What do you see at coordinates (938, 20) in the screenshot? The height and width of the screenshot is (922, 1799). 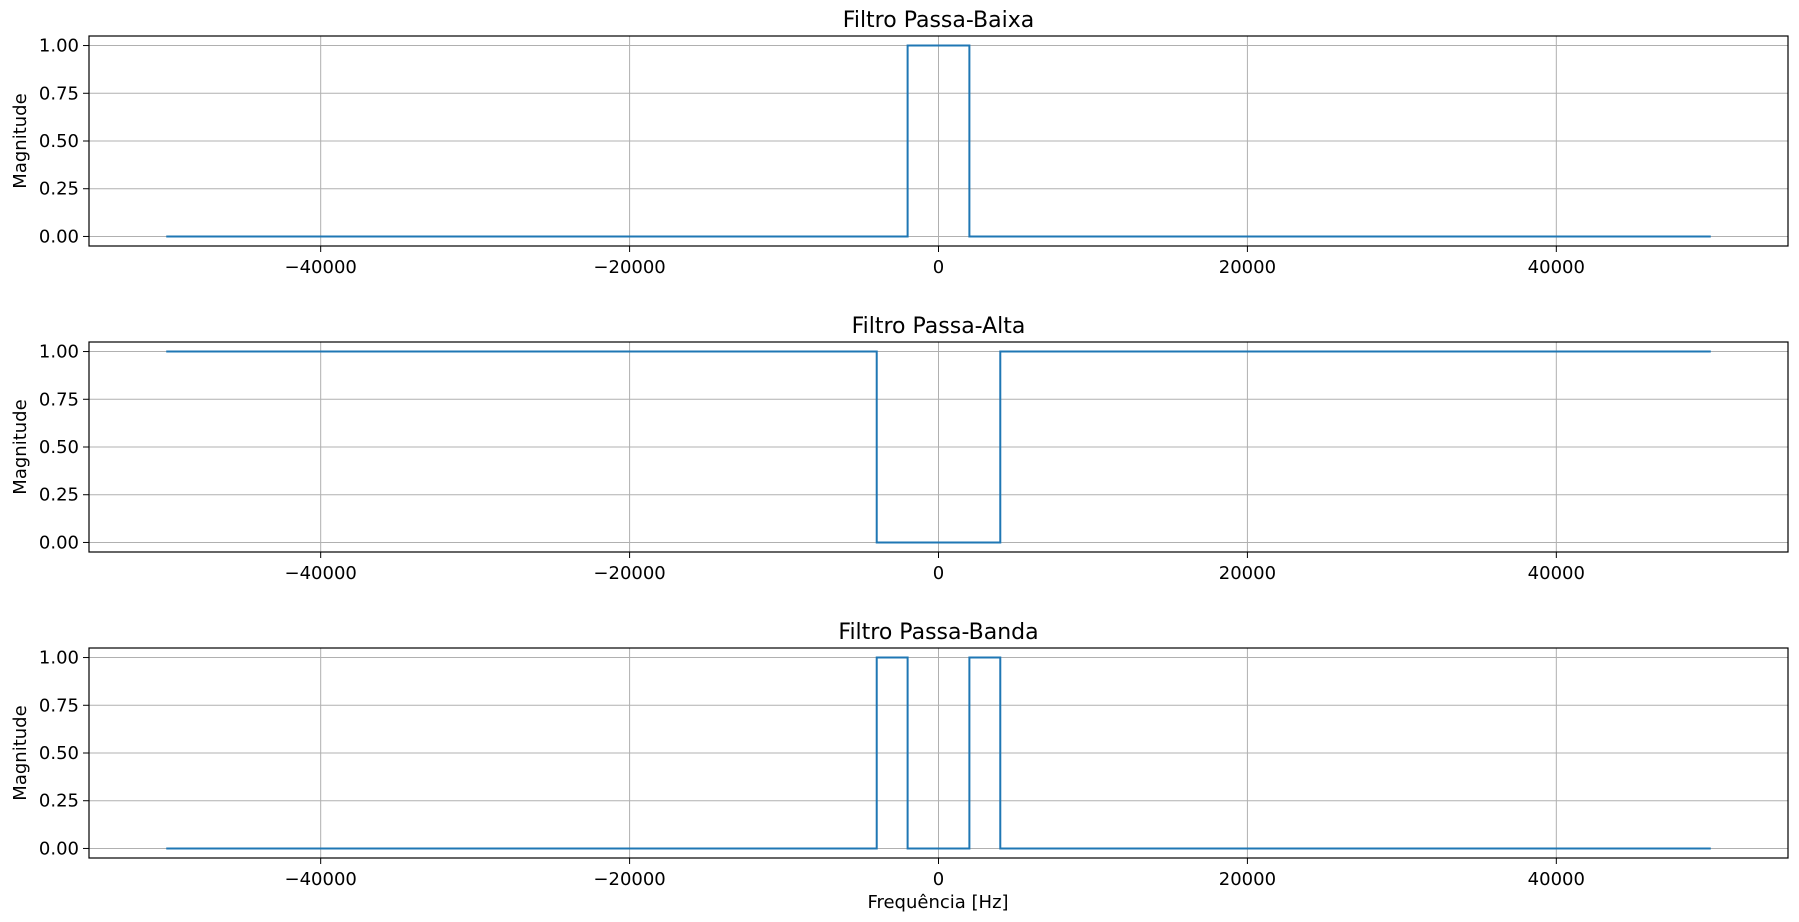 I see `subplot-title: Filtro Passa-Baixa` at bounding box center [938, 20].